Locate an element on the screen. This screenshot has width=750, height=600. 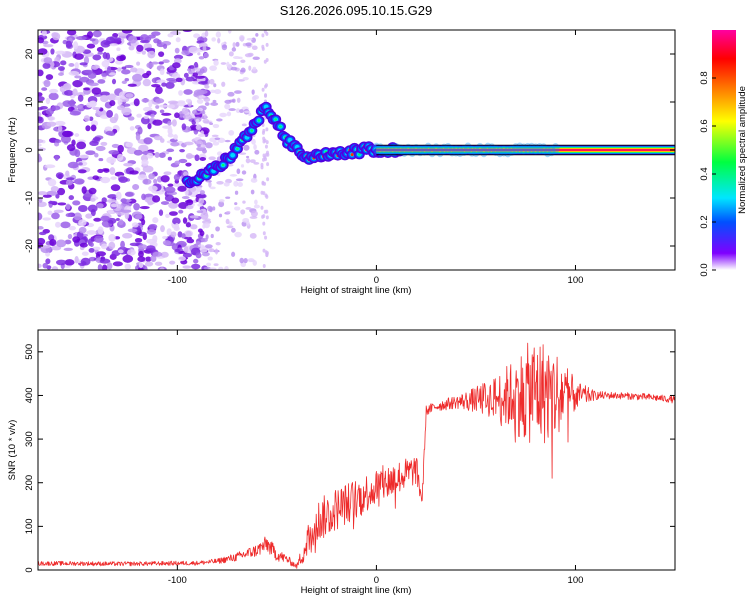
colorbar-tick-label: 0.6 is located at coordinates (704, 125).